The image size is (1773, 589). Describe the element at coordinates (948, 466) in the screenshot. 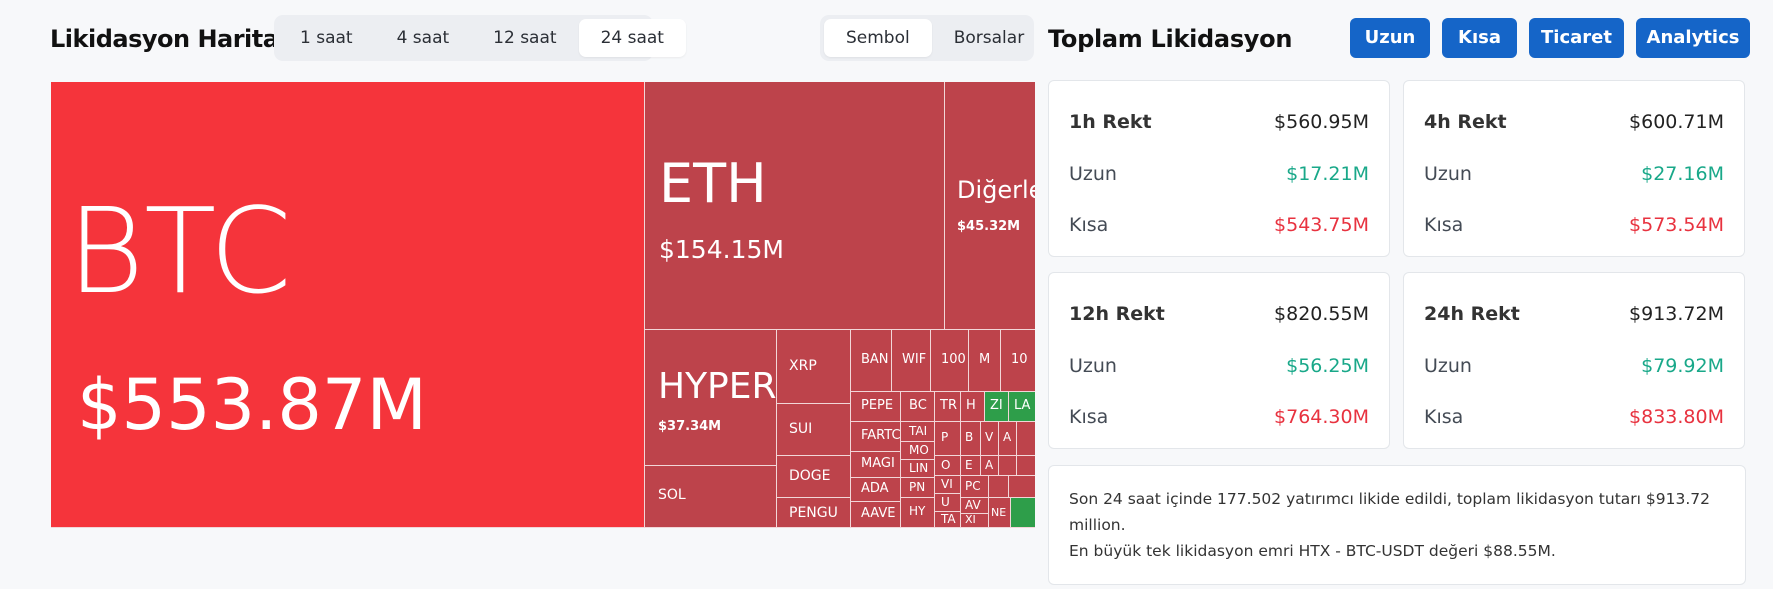

I see `tile-o: O` at that location.